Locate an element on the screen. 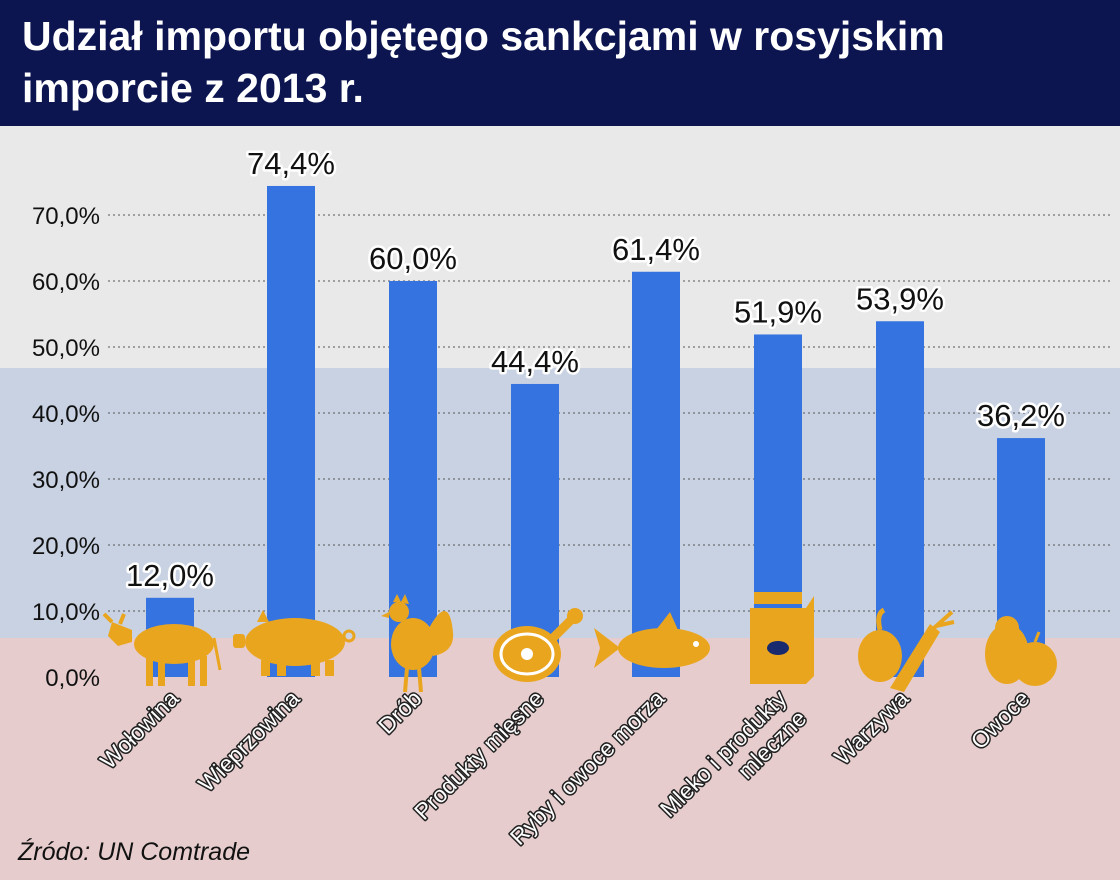 This screenshot has width=1120, height=880. y-tick-label: 40,0% is located at coordinates (66, 414).